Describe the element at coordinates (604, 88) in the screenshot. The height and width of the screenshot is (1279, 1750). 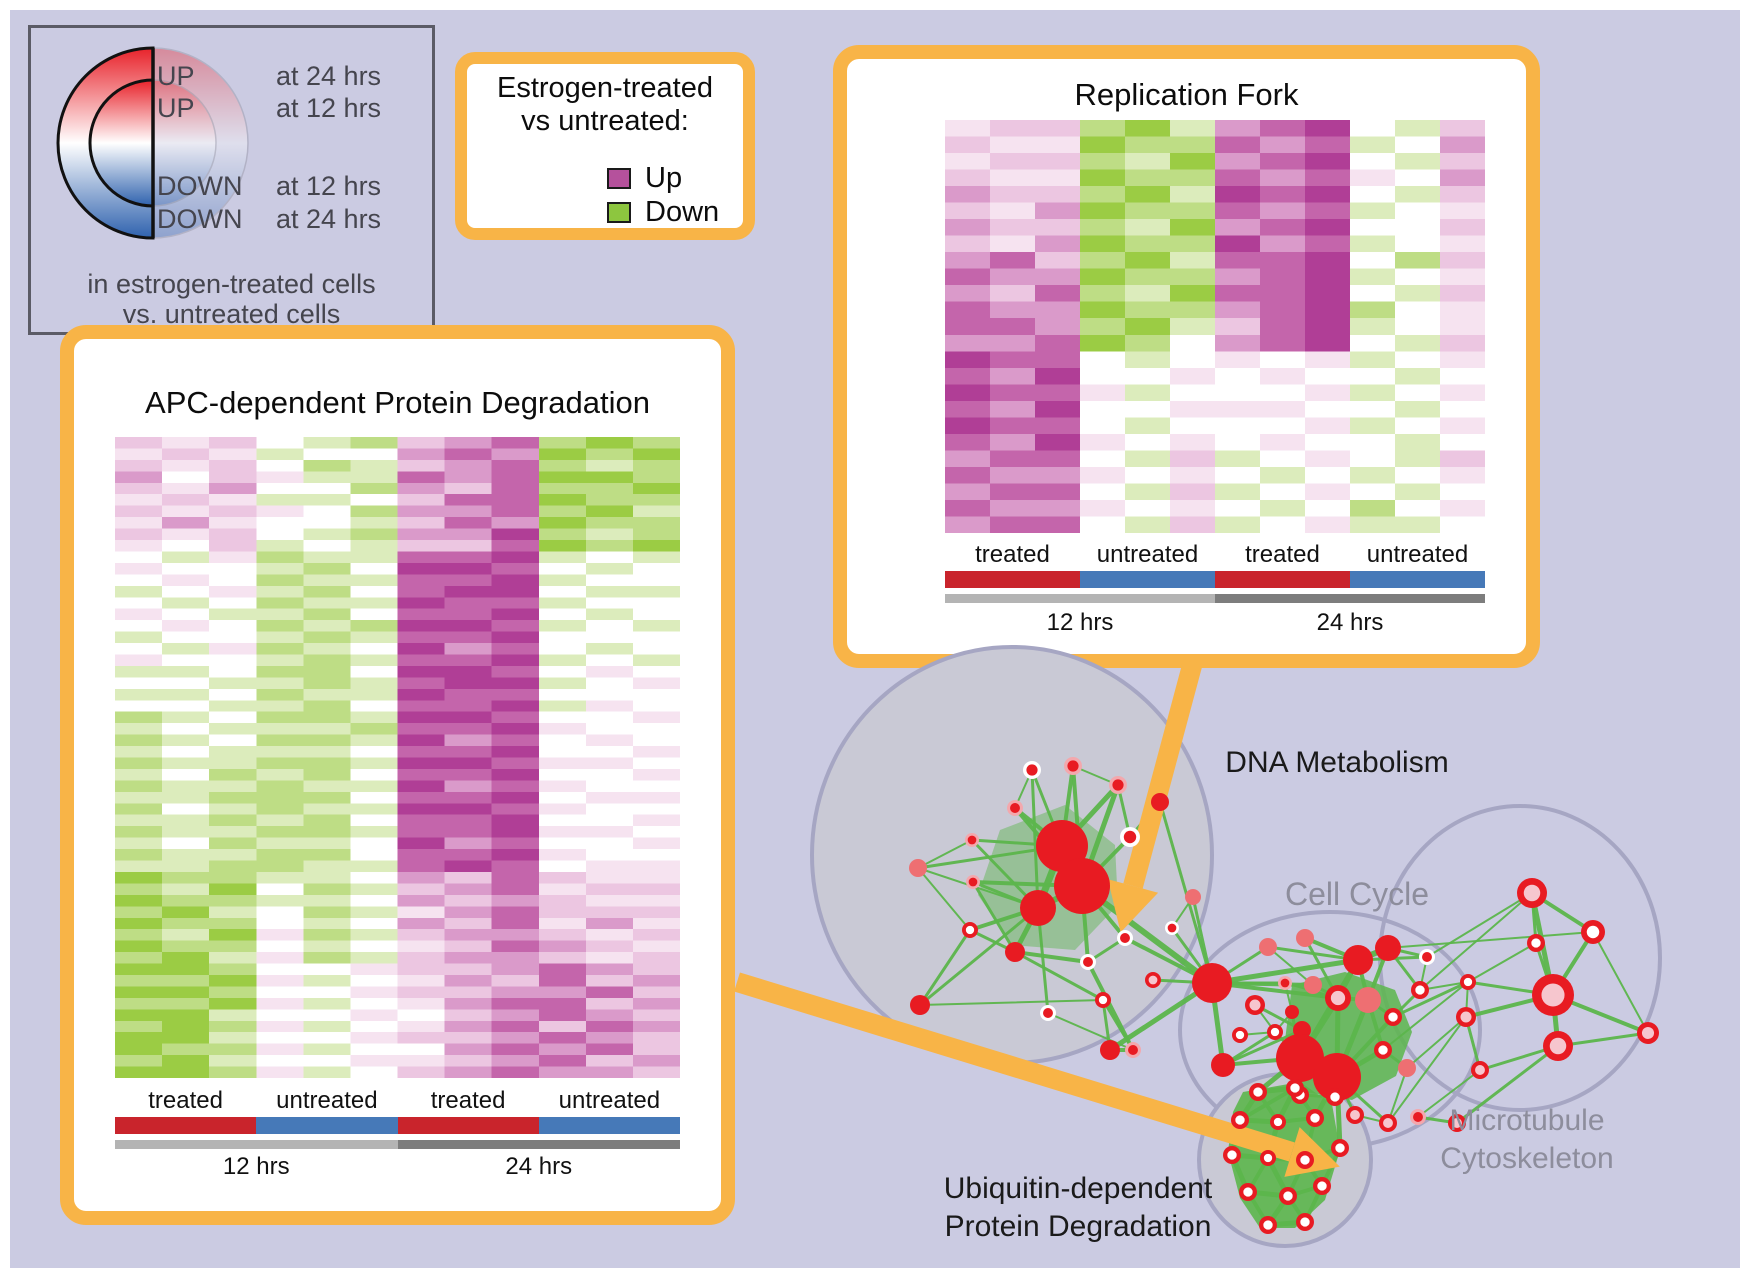
I see `color-key-title-line1: Estrogen-treated` at that location.